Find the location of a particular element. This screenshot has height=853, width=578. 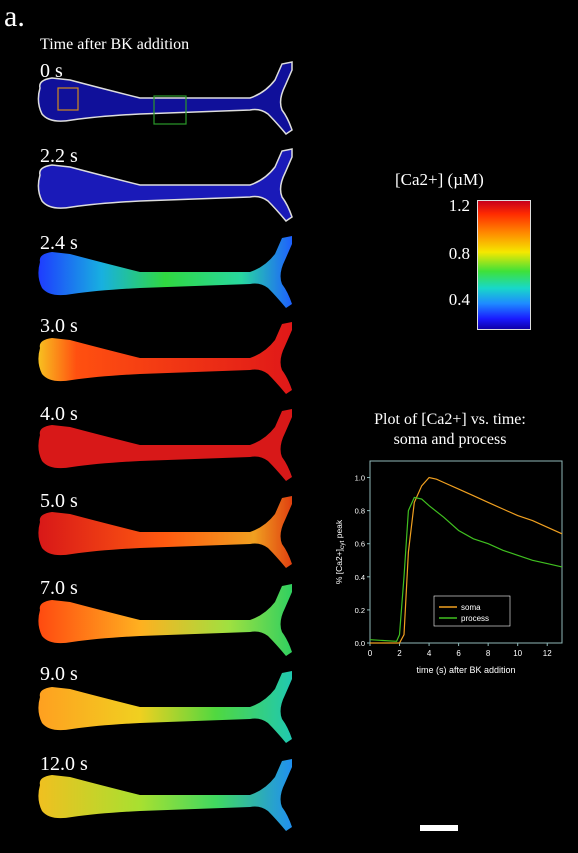

series-line-process is located at coordinates (466, 569).